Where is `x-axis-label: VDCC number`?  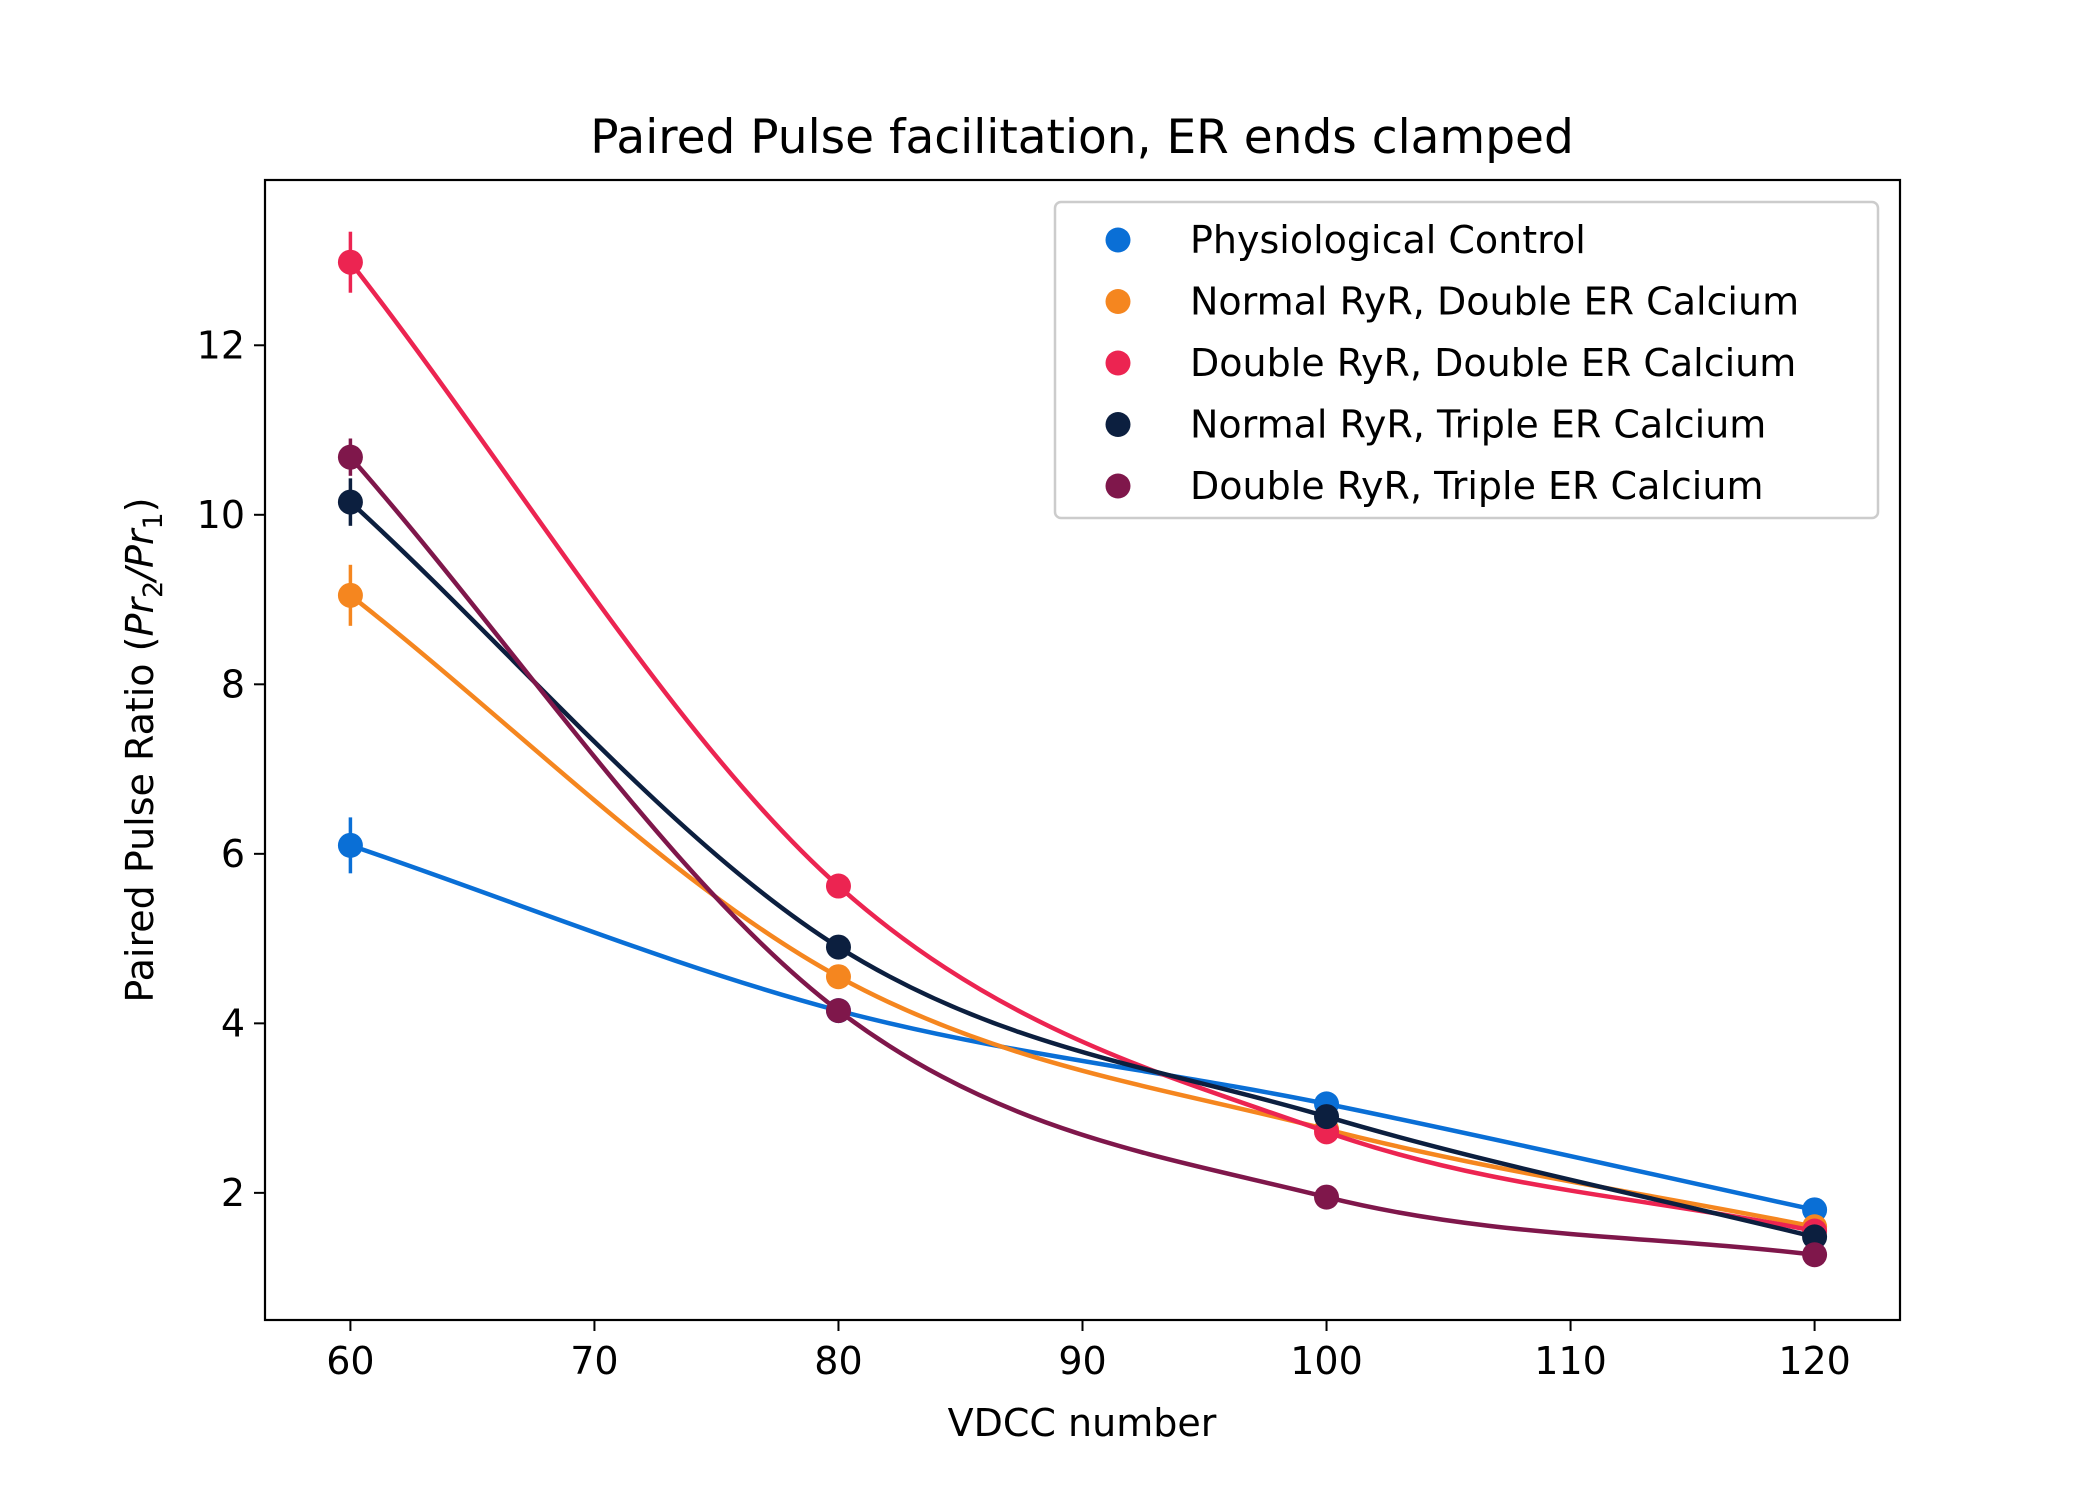 x-axis-label: VDCC number is located at coordinates (1082, 1423).